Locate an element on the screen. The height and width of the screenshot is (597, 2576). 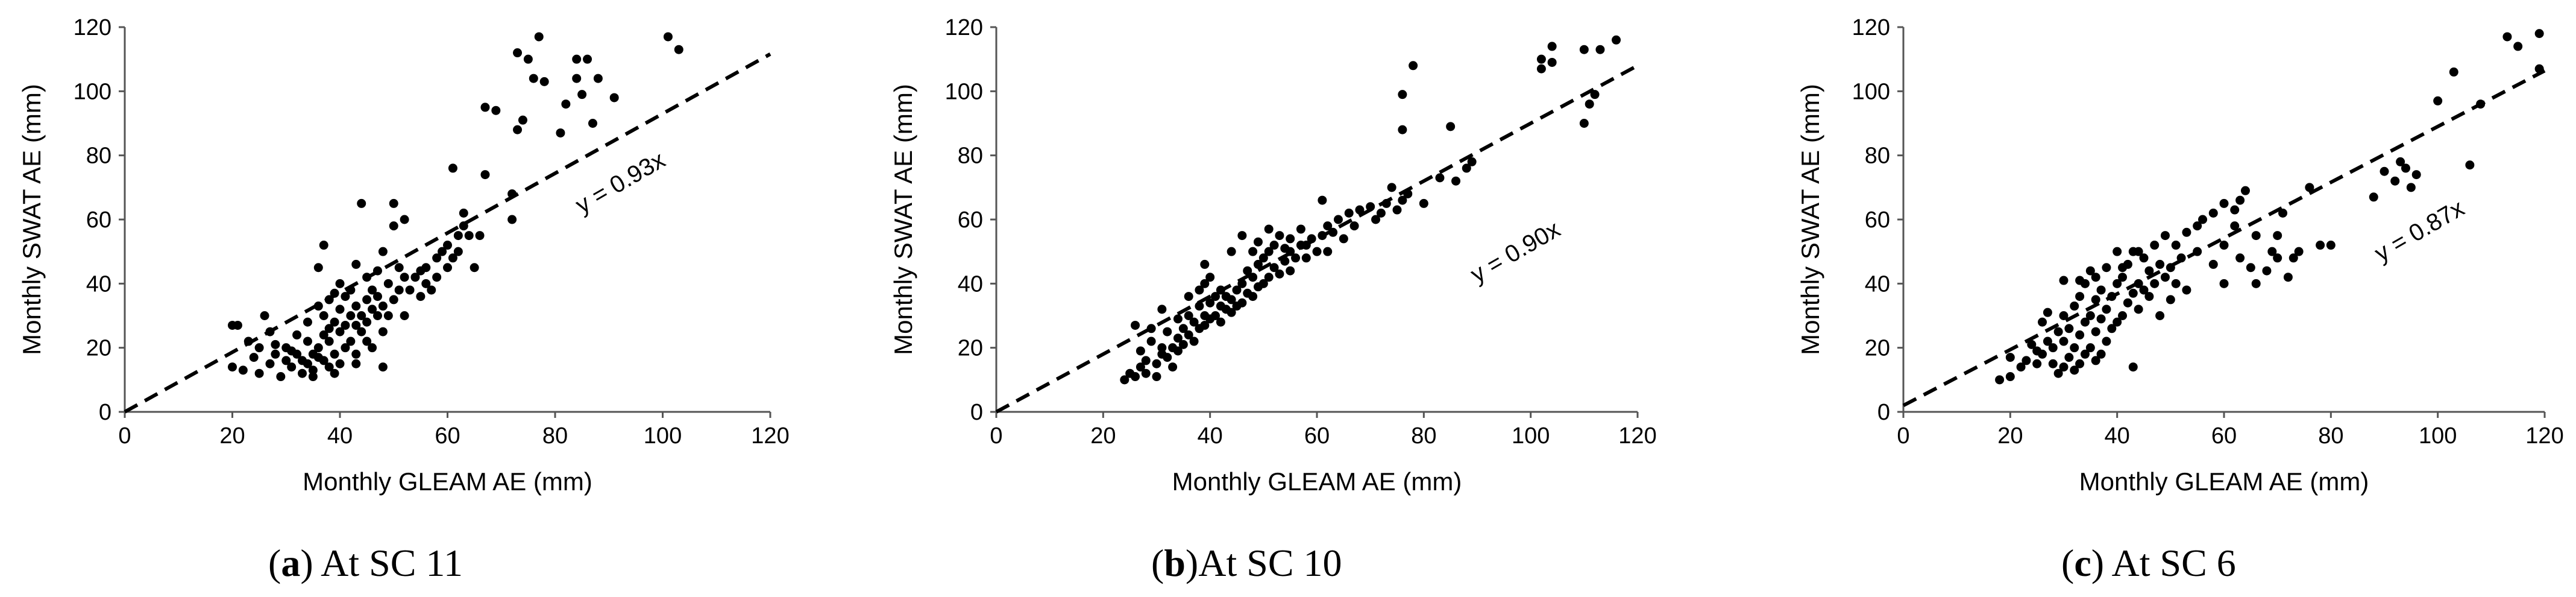
x-tick-label: 120 is located at coordinates (1637, 436).